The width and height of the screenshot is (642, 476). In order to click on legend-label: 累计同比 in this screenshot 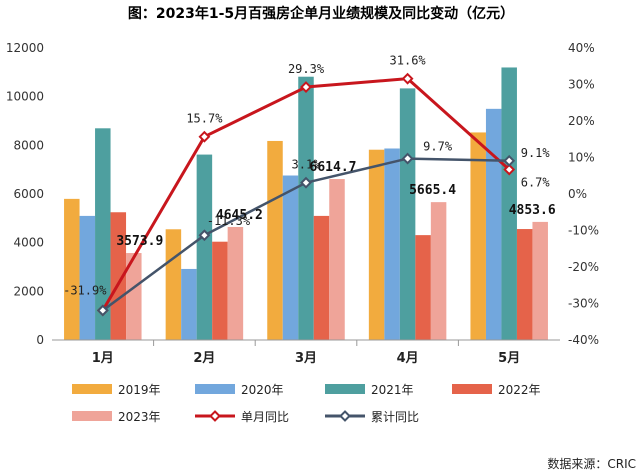, I will do `click(395, 417)`.